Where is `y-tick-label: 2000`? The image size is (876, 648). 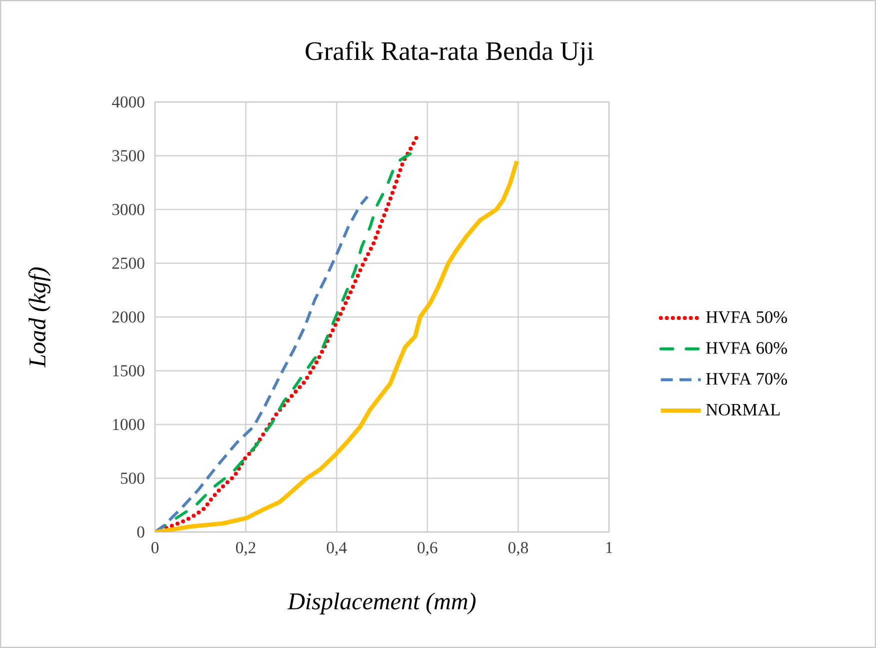
y-tick-label: 2000 is located at coordinates (128, 317).